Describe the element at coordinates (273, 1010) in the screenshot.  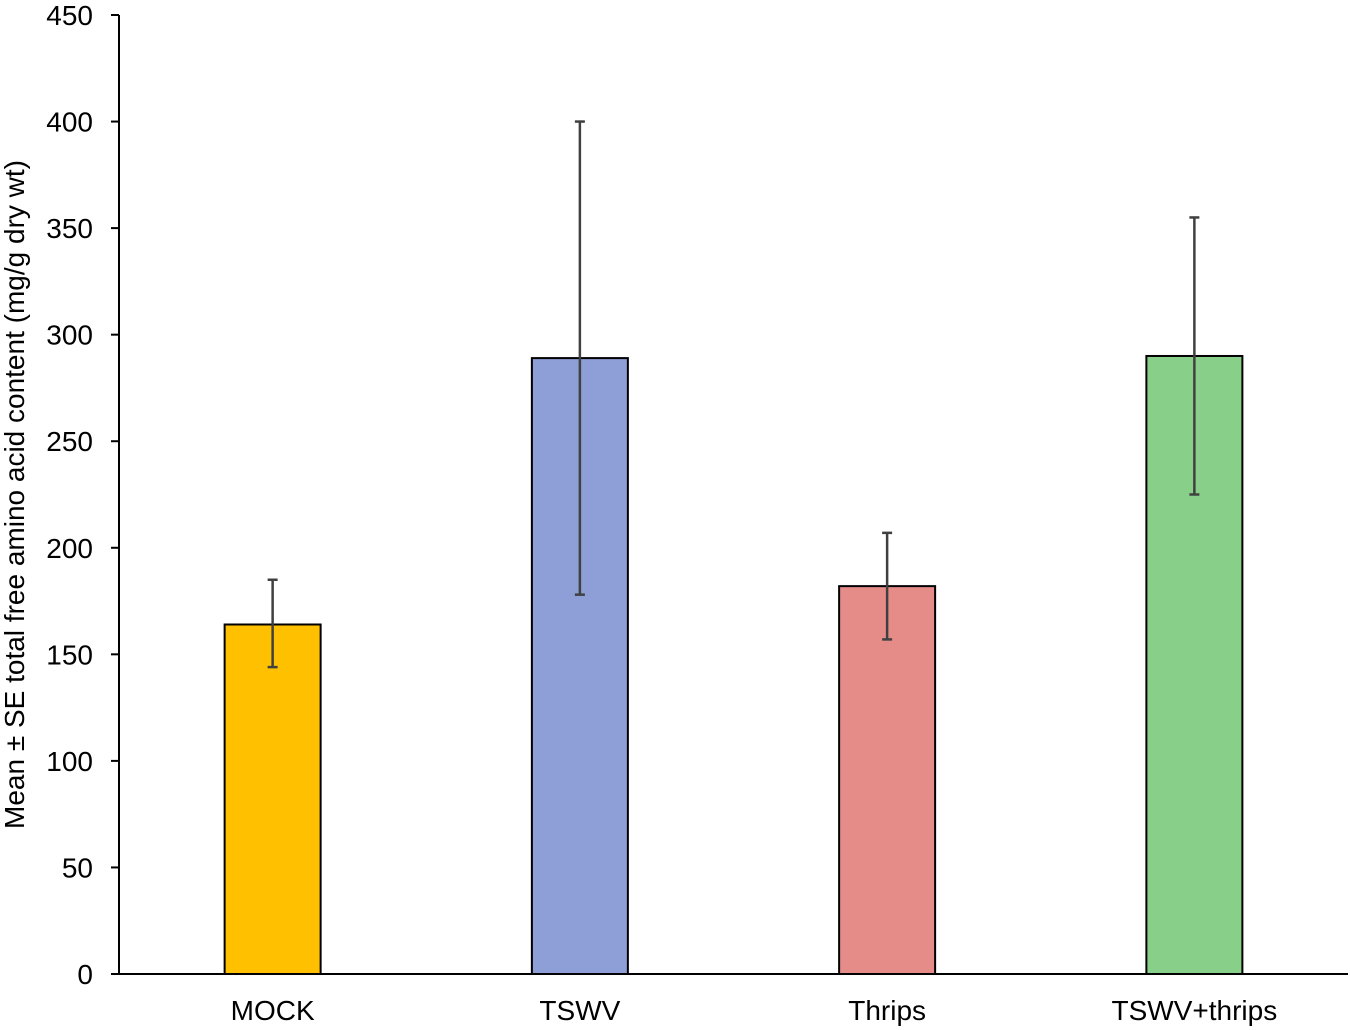
I see `x-tick-label: MOCK` at that location.